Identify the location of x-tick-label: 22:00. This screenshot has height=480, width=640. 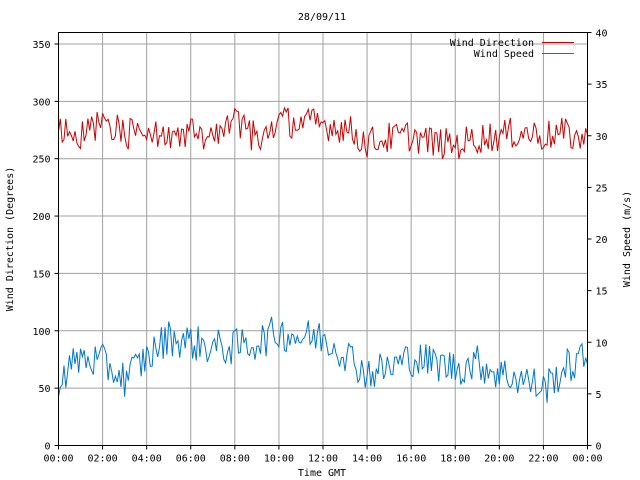
(543, 459).